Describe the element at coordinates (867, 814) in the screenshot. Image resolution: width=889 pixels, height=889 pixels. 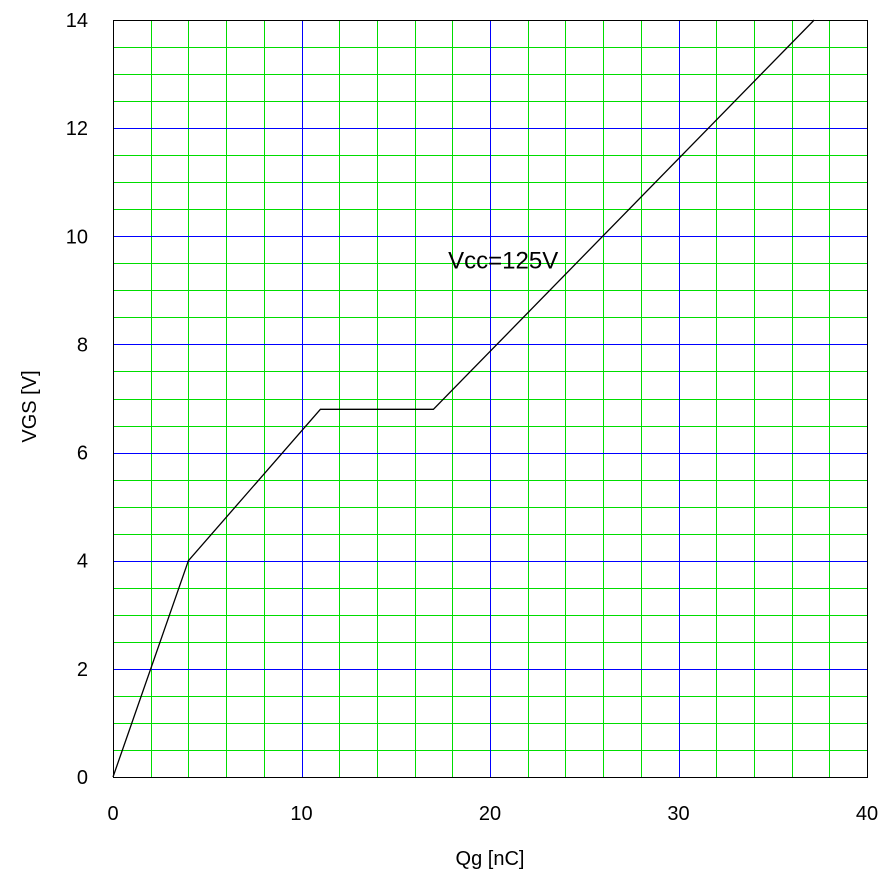
I see `x-tick-label: 40` at that location.